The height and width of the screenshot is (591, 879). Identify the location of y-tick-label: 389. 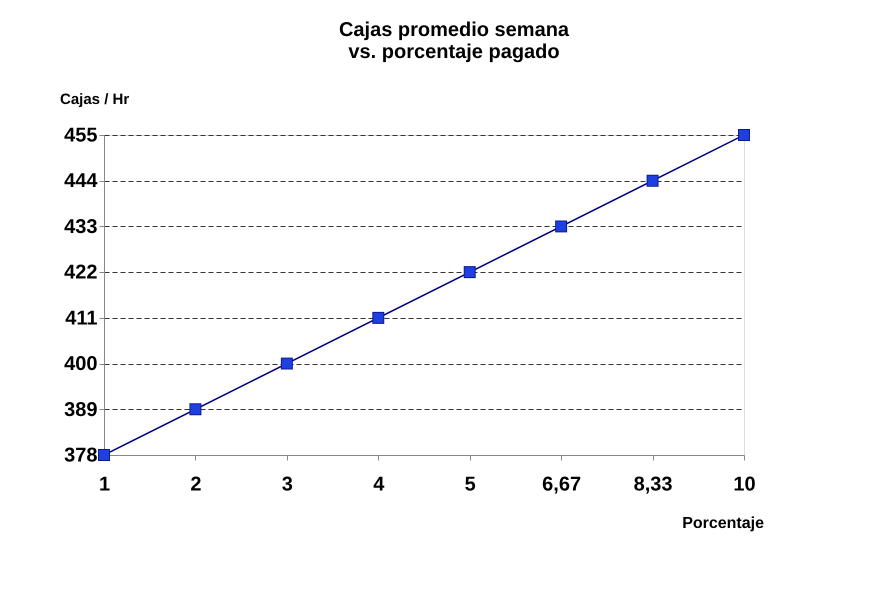
(81, 409).